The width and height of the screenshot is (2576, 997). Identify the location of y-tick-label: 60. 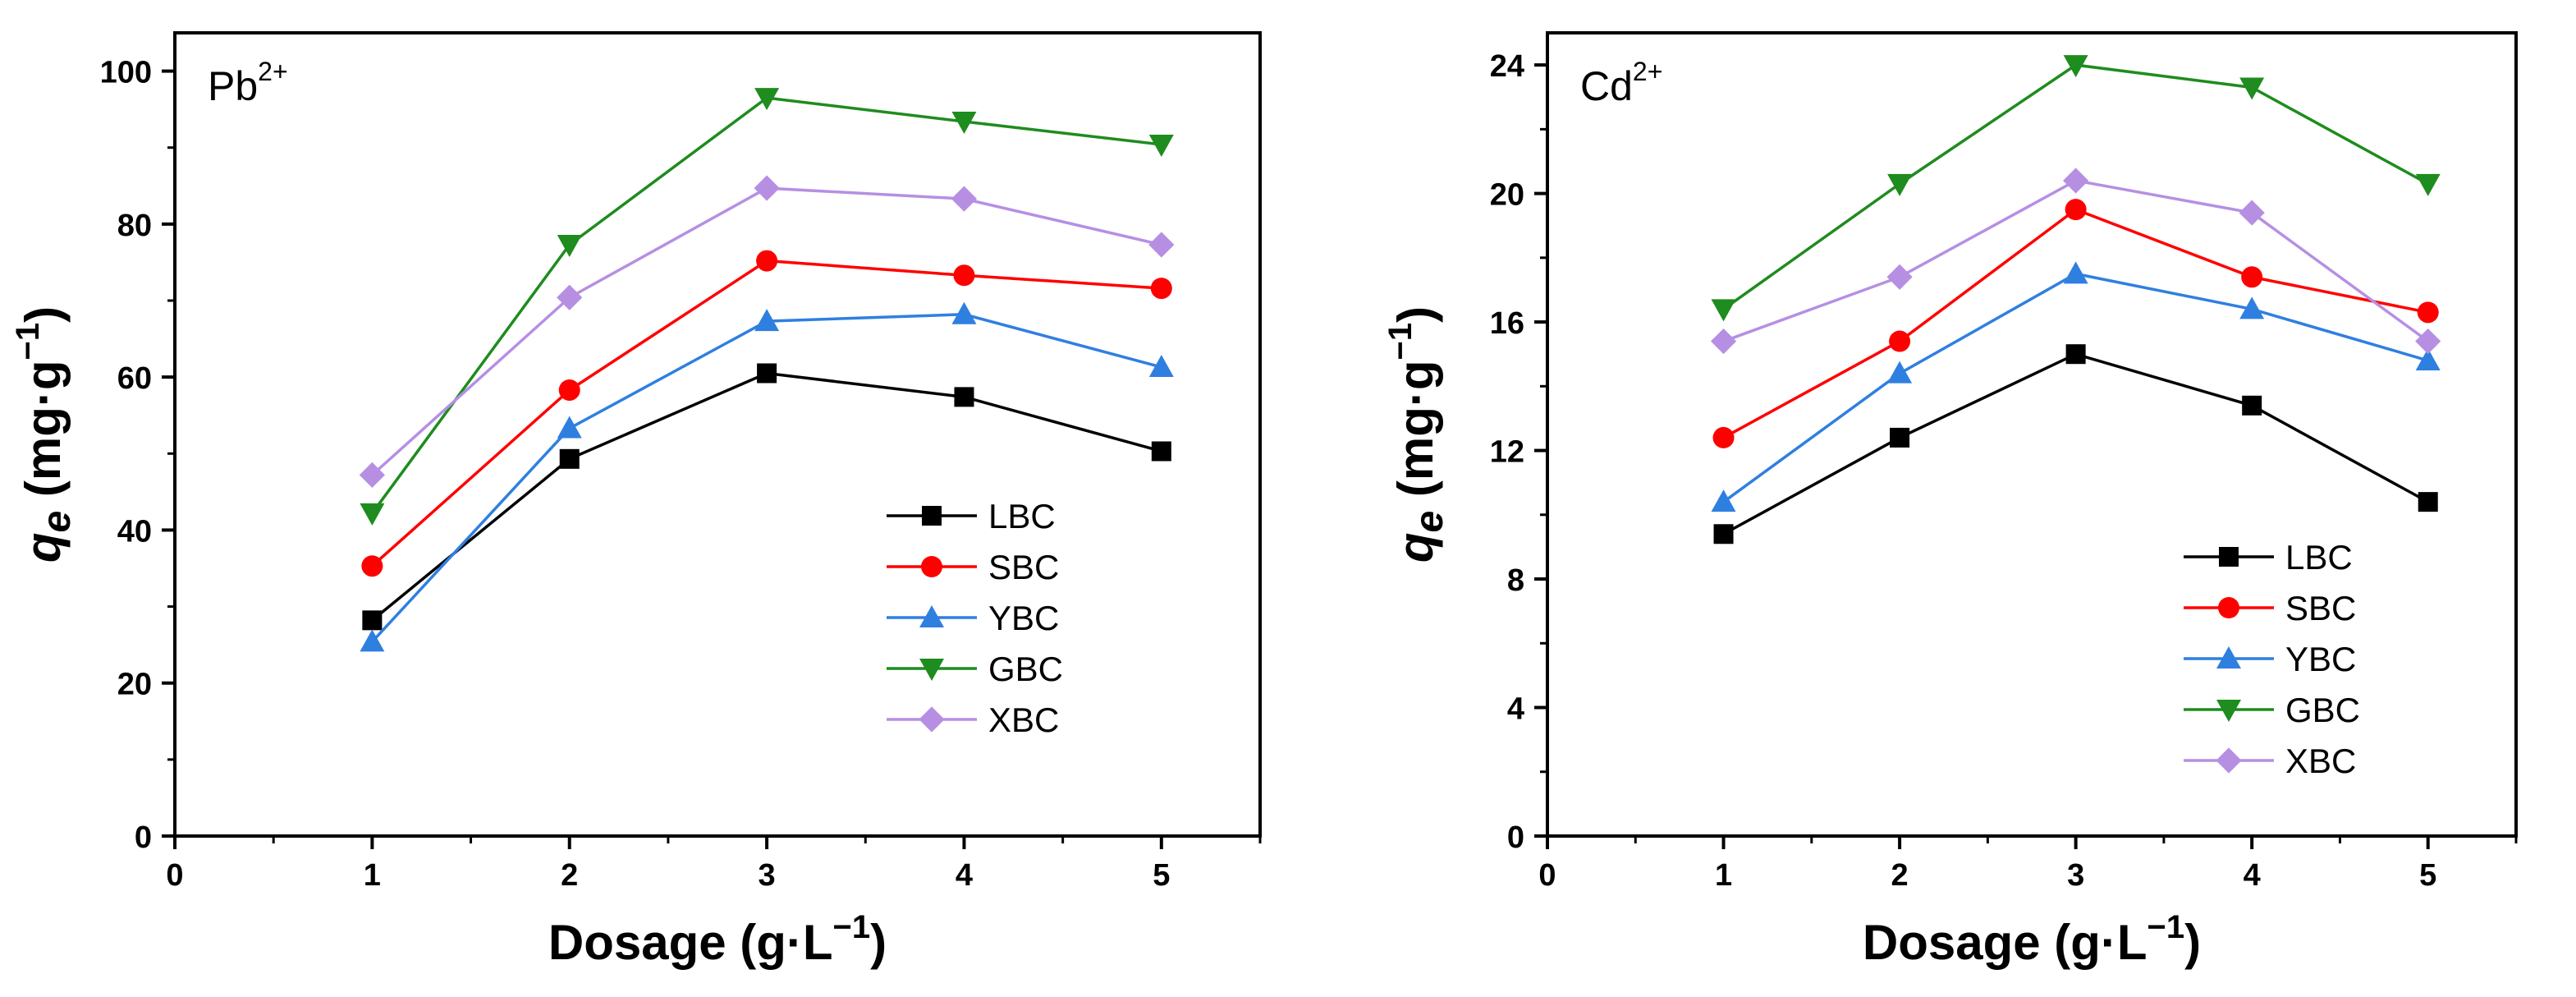
(135, 378).